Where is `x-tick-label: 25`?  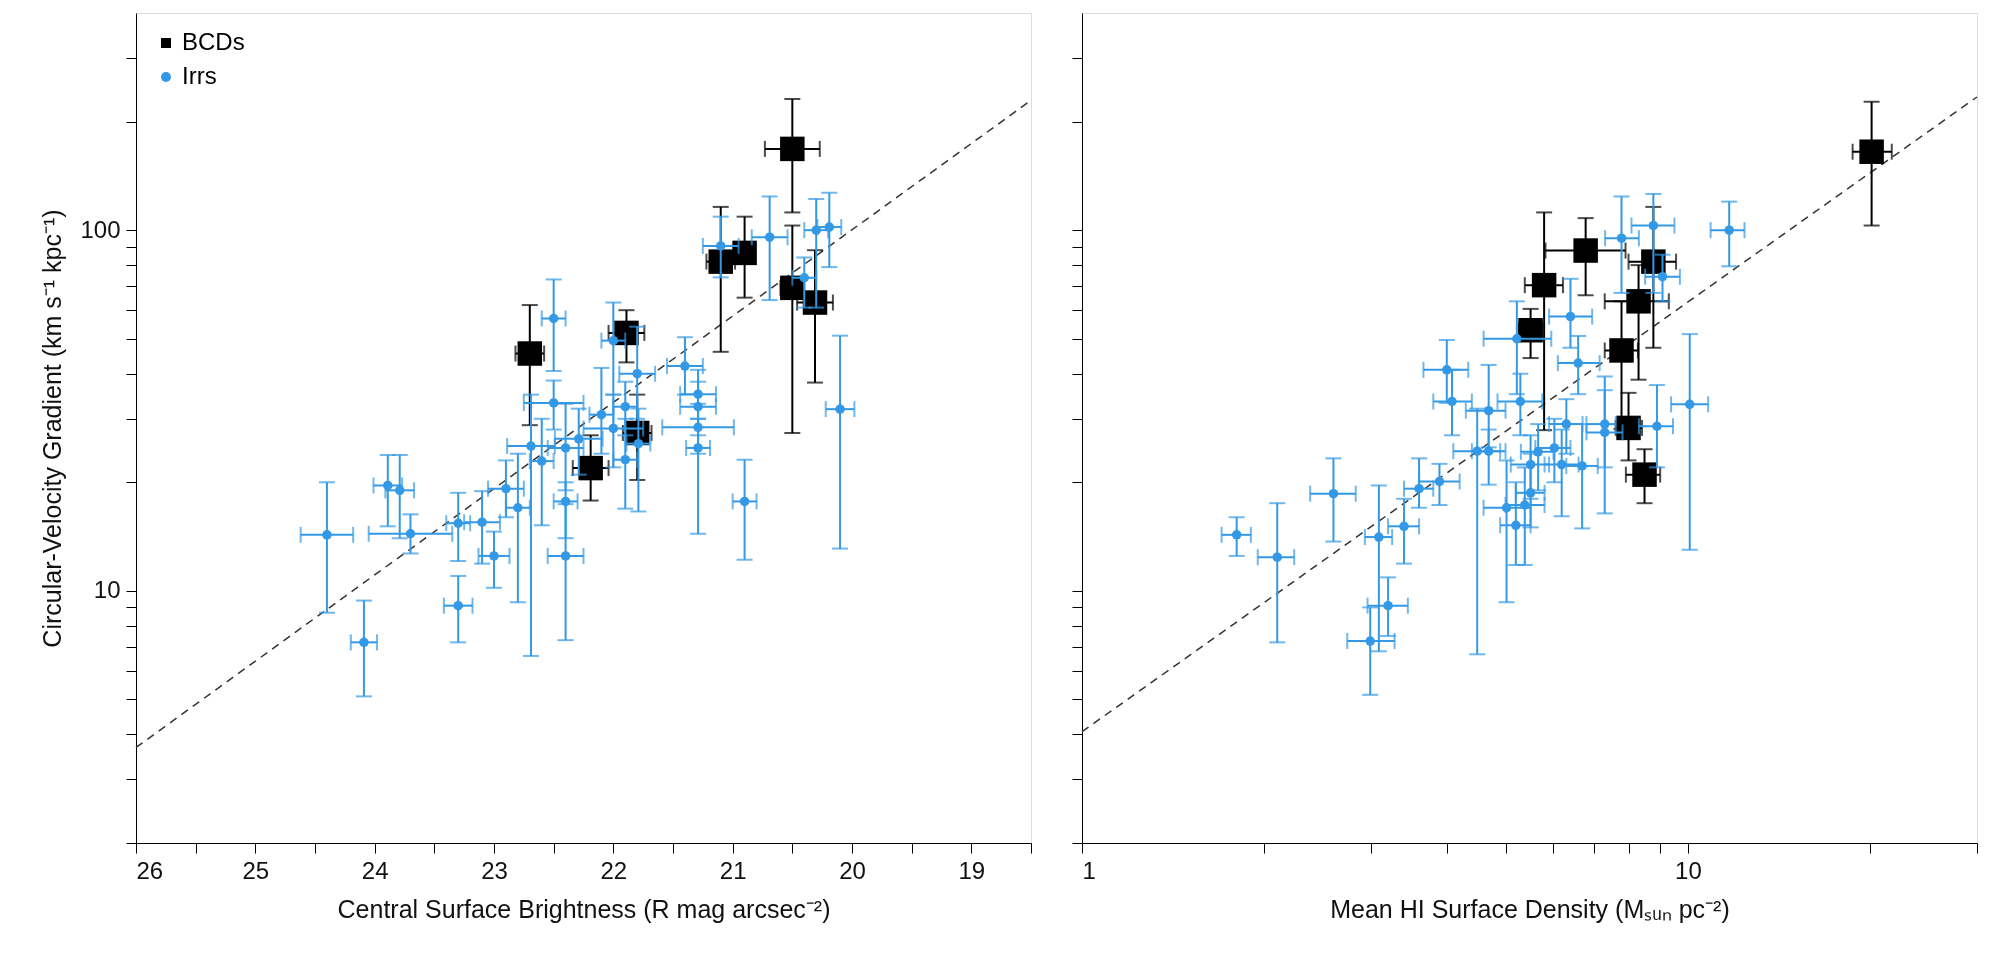 x-tick-label: 25 is located at coordinates (256, 870).